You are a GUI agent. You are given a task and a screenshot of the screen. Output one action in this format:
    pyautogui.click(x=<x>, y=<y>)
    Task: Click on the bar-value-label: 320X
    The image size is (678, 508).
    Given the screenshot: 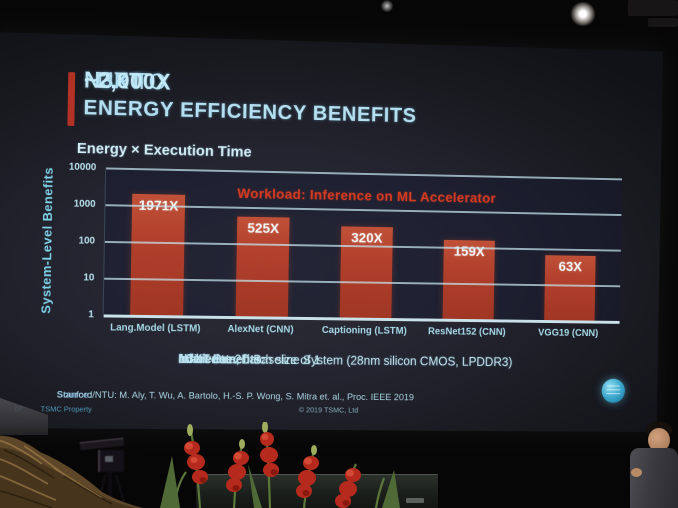 What is the action you would take?
    pyautogui.click(x=367, y=237)
    